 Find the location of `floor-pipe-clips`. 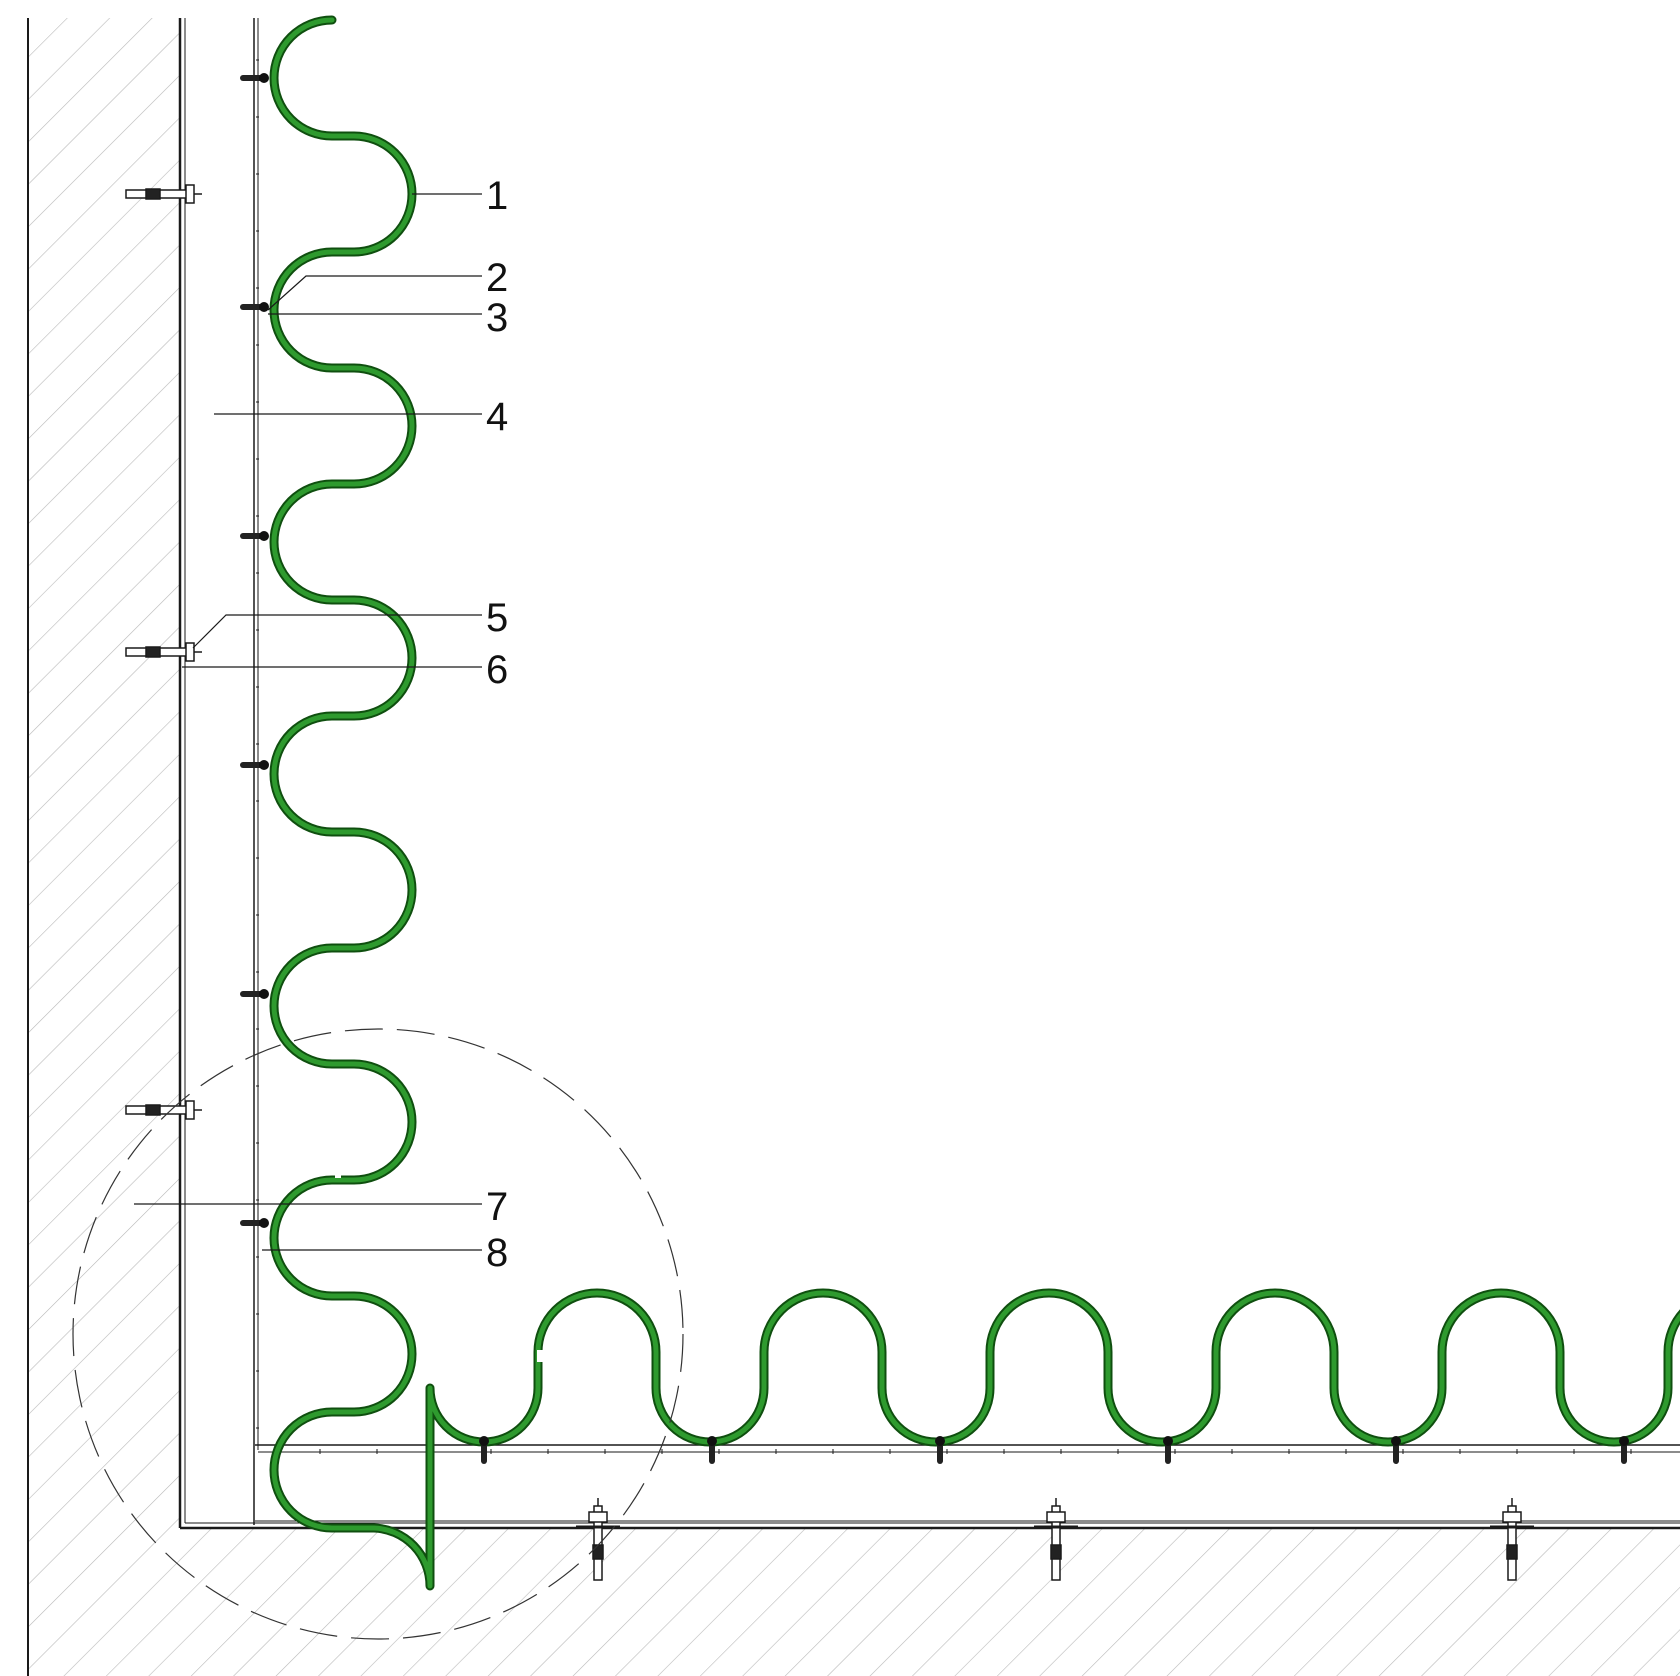

floor-pipe-clips is located at coordinates (1054, 1450).